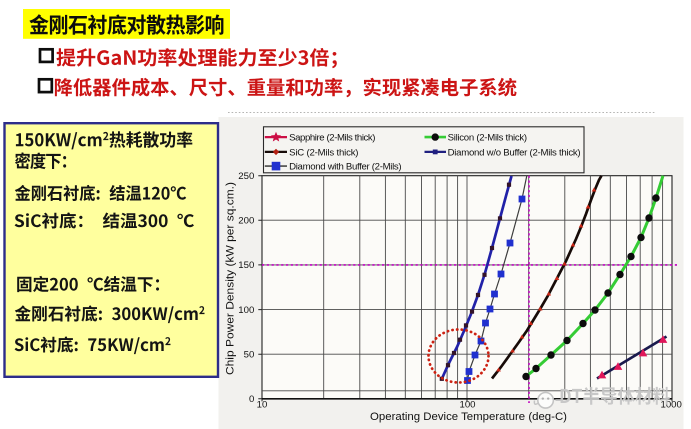  What do you see at coordinates (246, 265) in the screenshot?
I see `svg-text: 150` at bounding box center [246, 265].